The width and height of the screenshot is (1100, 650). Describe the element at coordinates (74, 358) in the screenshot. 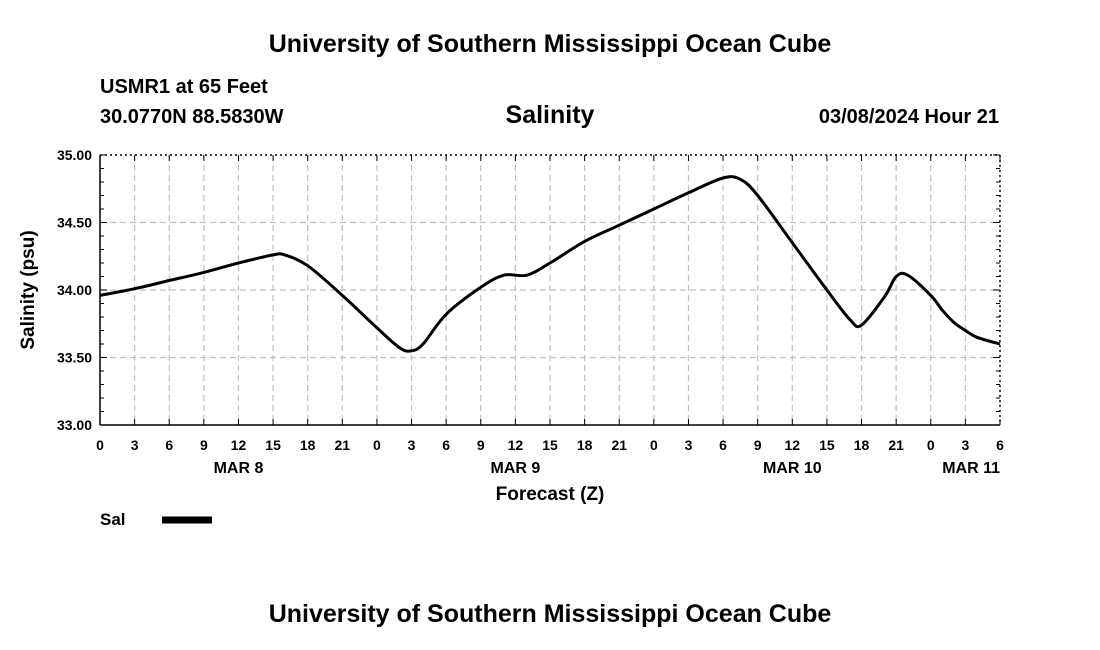

I see `y-tick-label: 33.50` at that location.